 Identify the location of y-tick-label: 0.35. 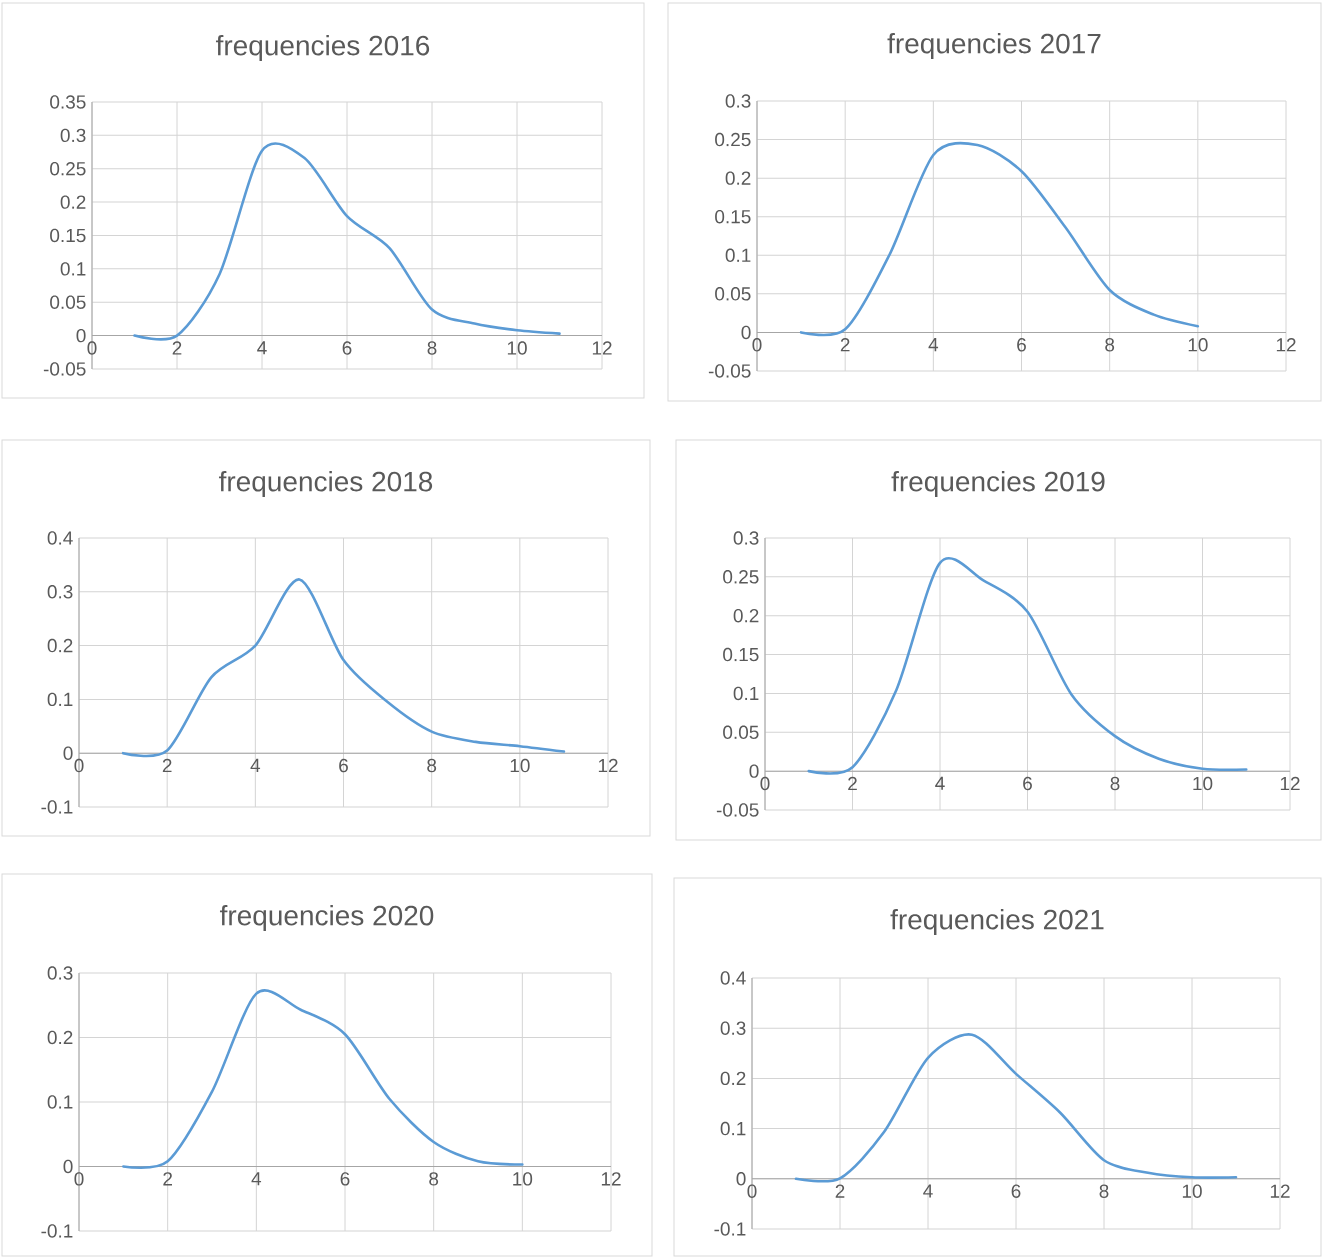
(68, 102).